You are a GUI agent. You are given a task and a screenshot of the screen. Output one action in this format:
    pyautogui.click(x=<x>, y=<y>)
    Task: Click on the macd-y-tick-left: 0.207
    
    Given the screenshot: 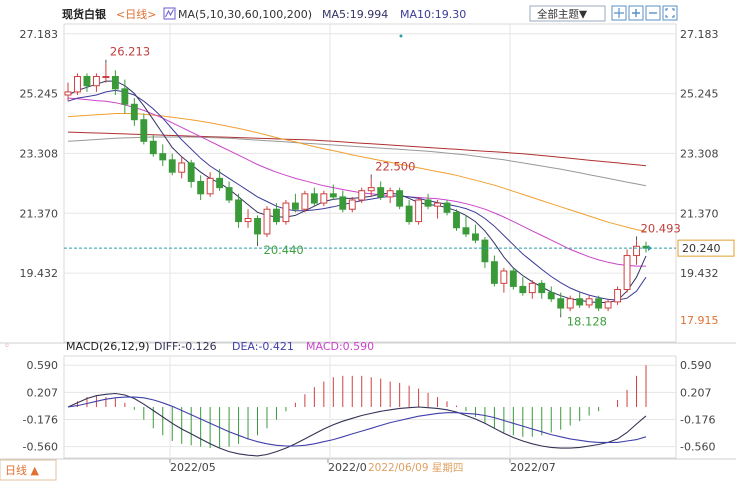 What is the action you would take?
    pyautogui.click(x=43, y=392)
    